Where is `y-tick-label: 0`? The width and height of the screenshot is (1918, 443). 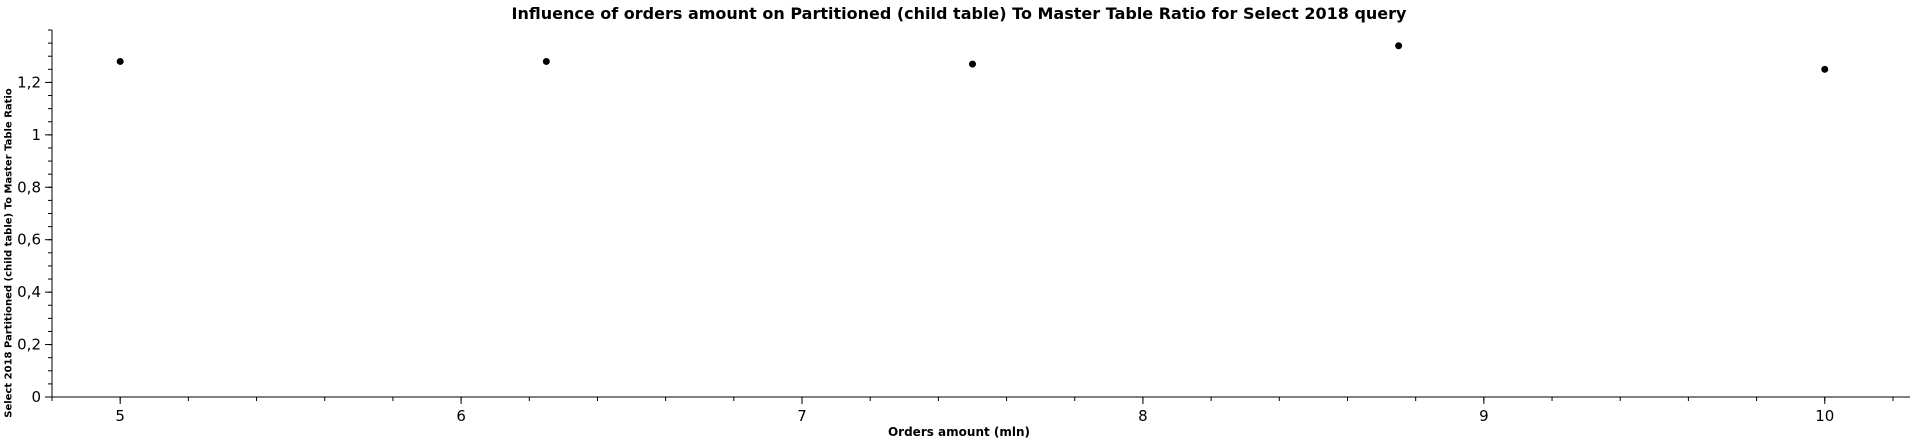
y-tick-label: 0 is located at coordinates (36, 397).